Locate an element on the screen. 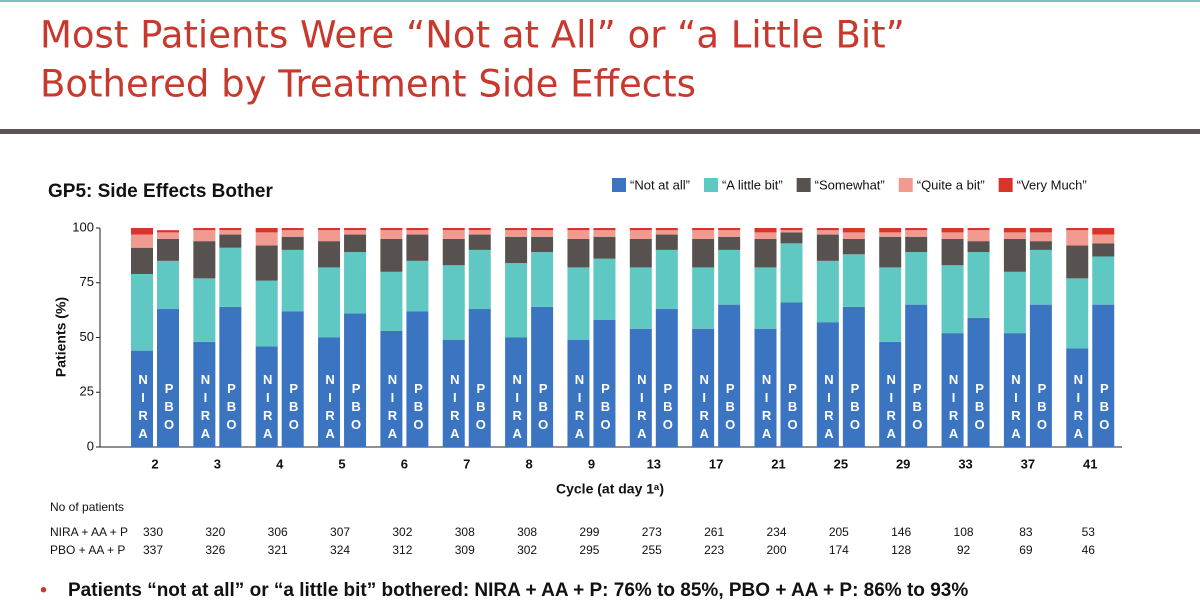 The image size is (1200, 611). table-cell: 92 is located at coordinates (964, 550).